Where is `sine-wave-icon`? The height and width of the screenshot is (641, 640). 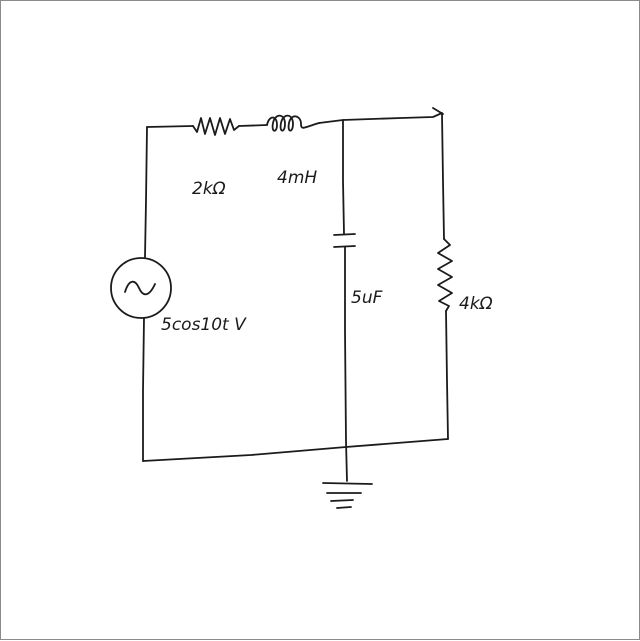
sine-wave-icon is located at coordinates (140, 288).